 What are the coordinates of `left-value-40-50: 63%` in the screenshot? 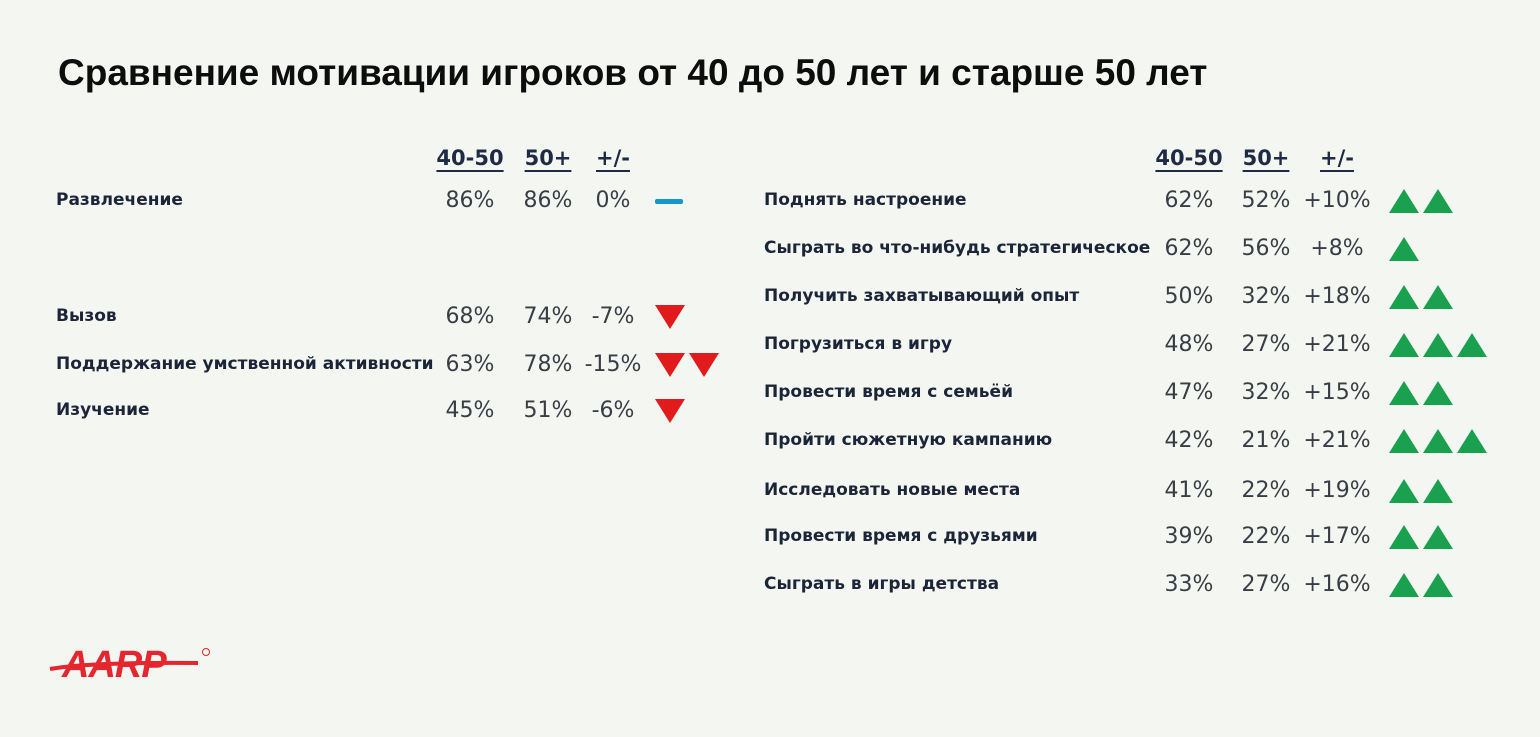 It's located at (470, 364).